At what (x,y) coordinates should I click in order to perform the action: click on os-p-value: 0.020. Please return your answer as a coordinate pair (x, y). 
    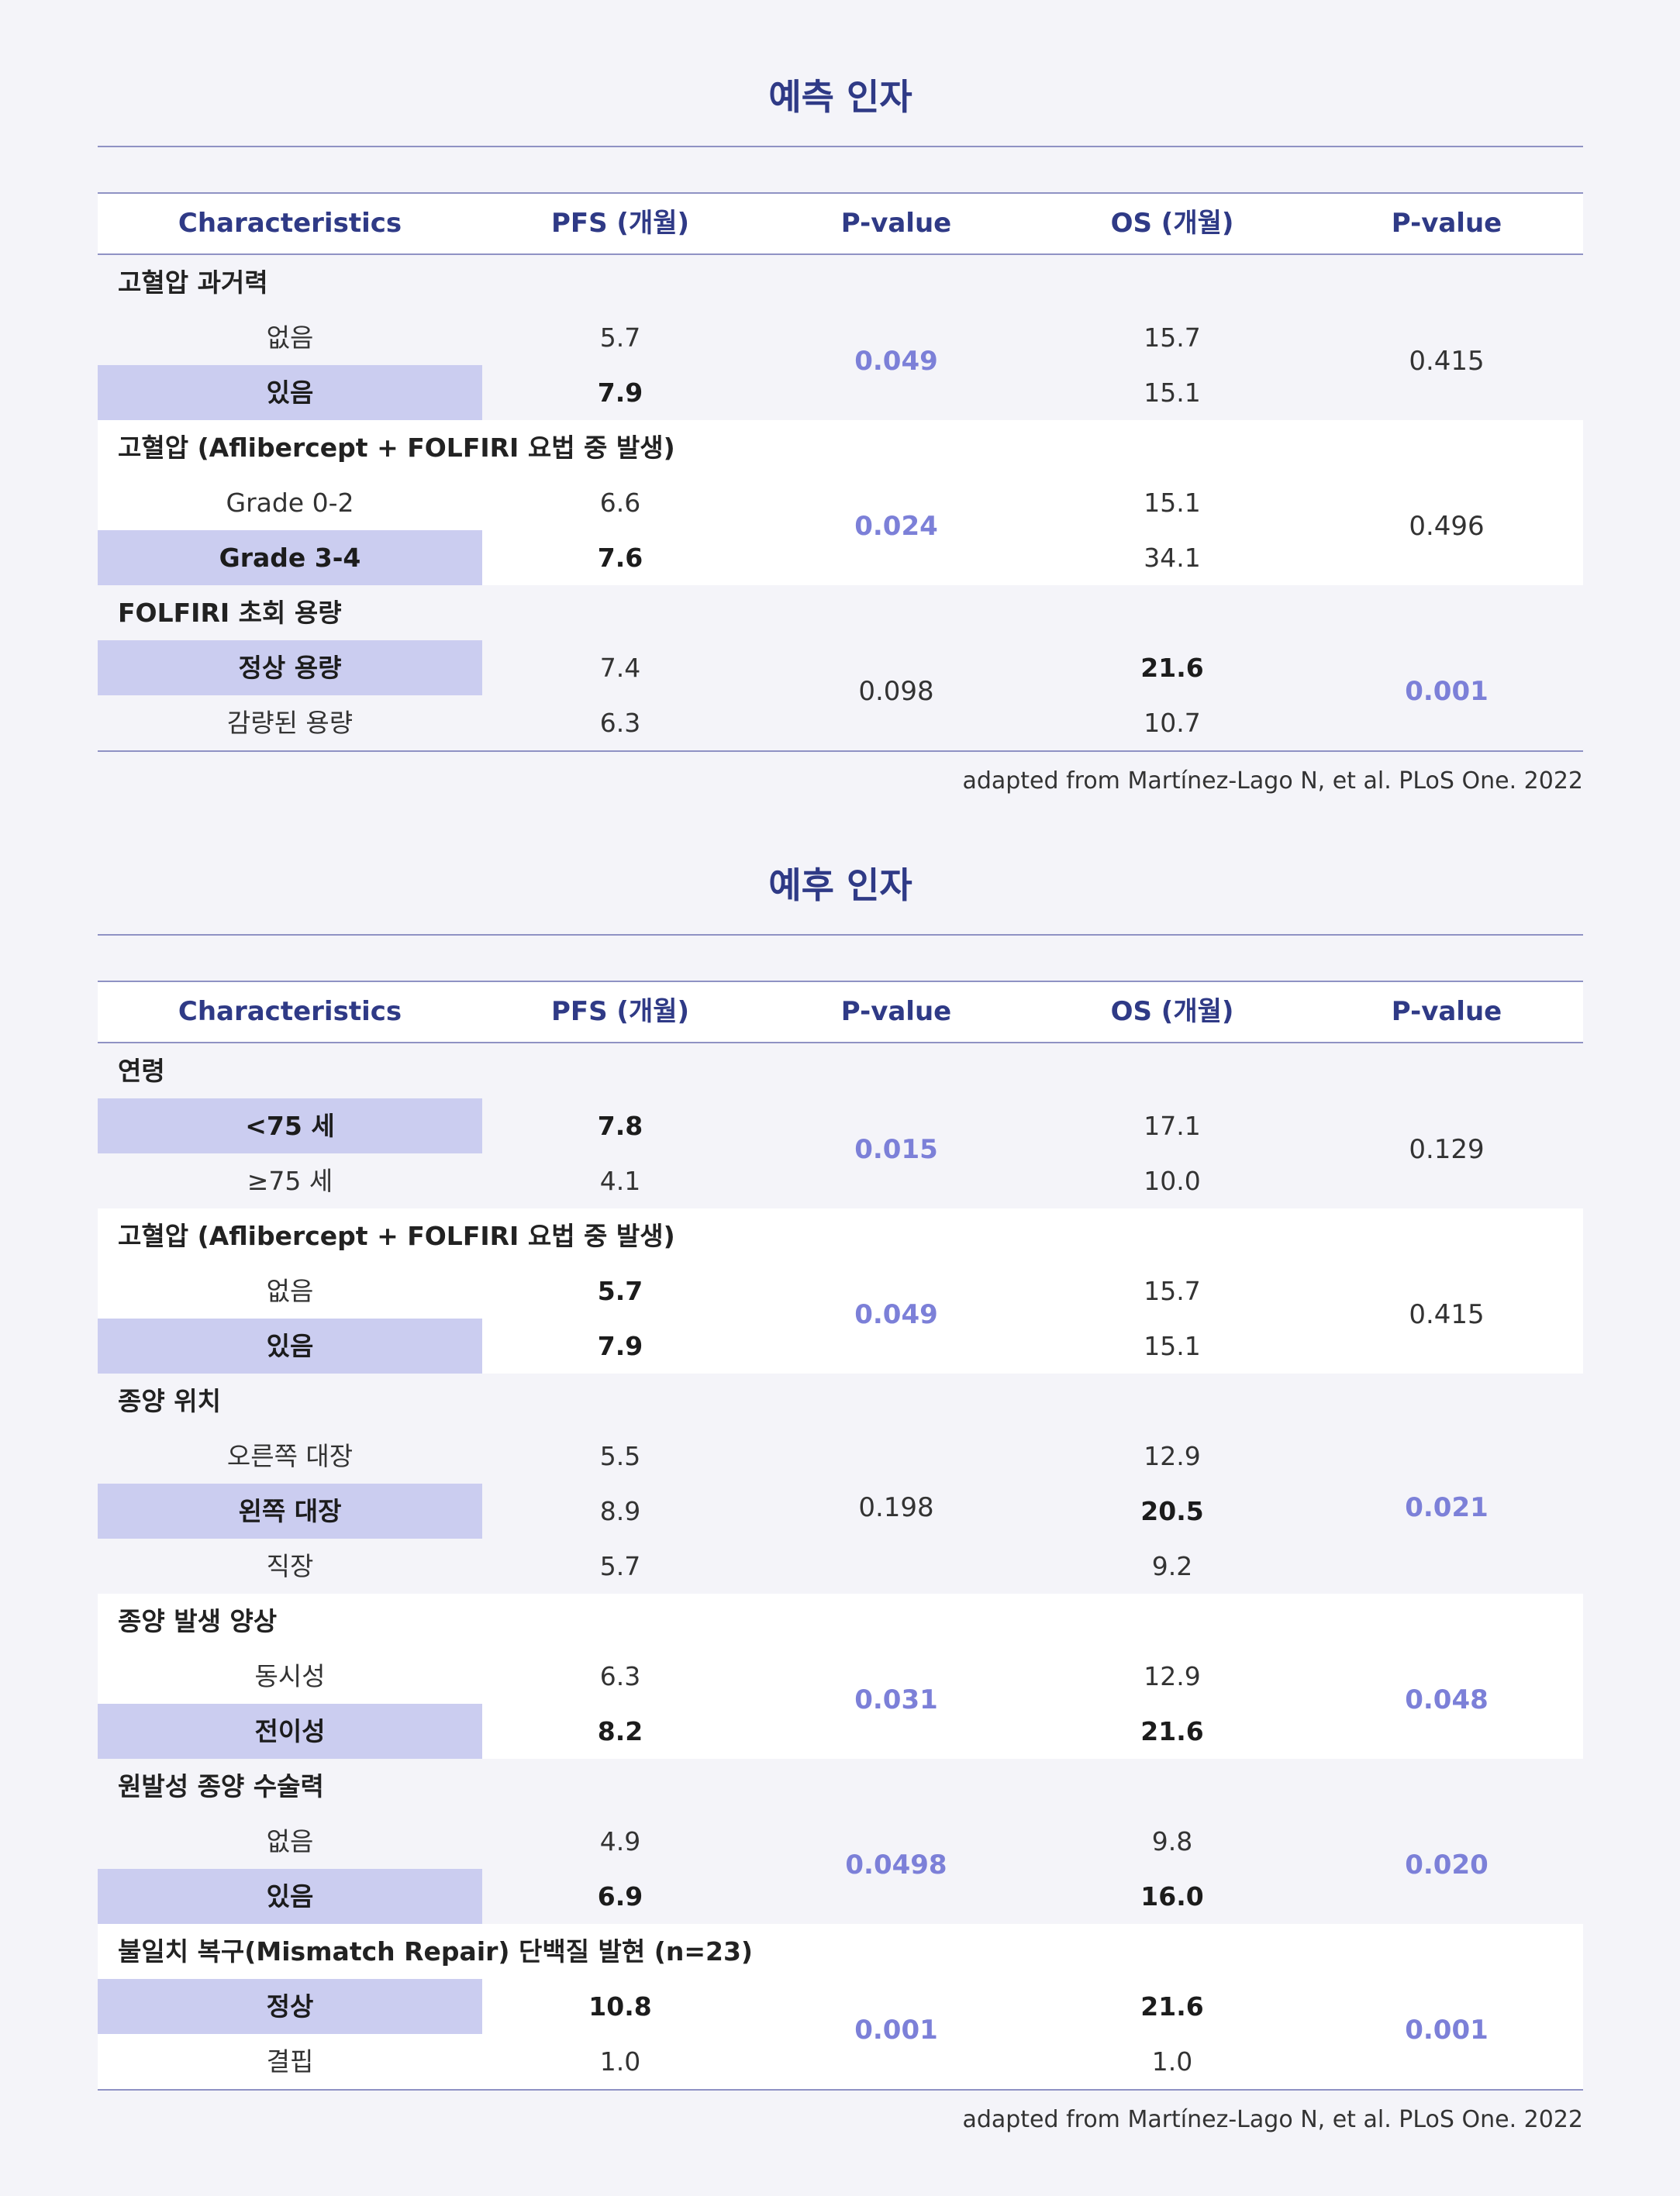
    Looking at the image, I should click on (1447, 1865).